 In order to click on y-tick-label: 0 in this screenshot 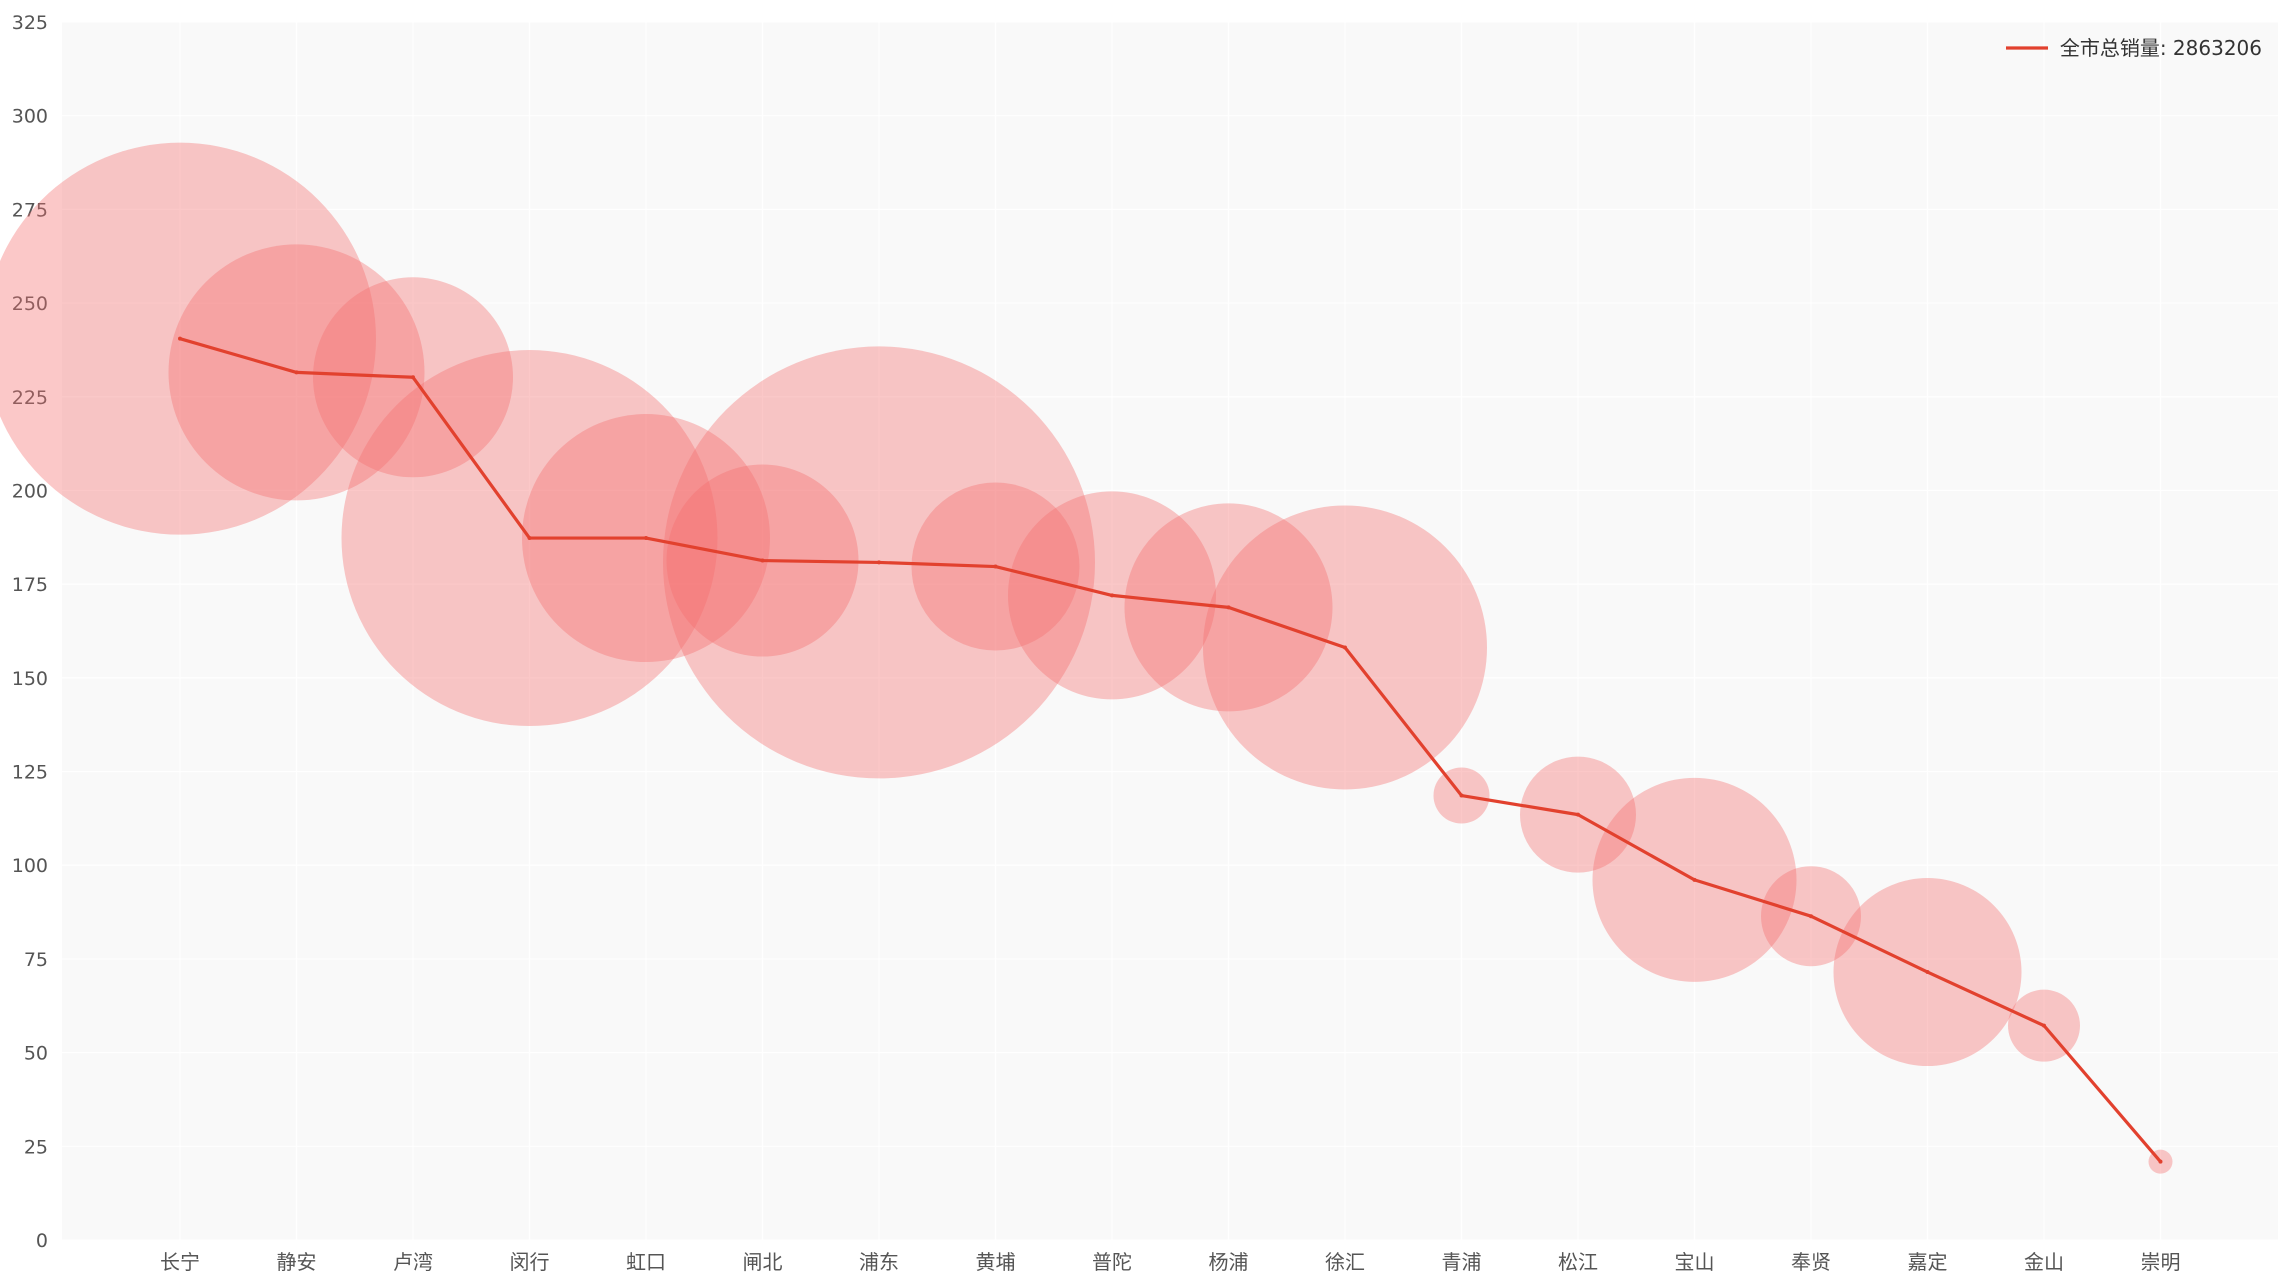, I will do `click(42, 1241)`.